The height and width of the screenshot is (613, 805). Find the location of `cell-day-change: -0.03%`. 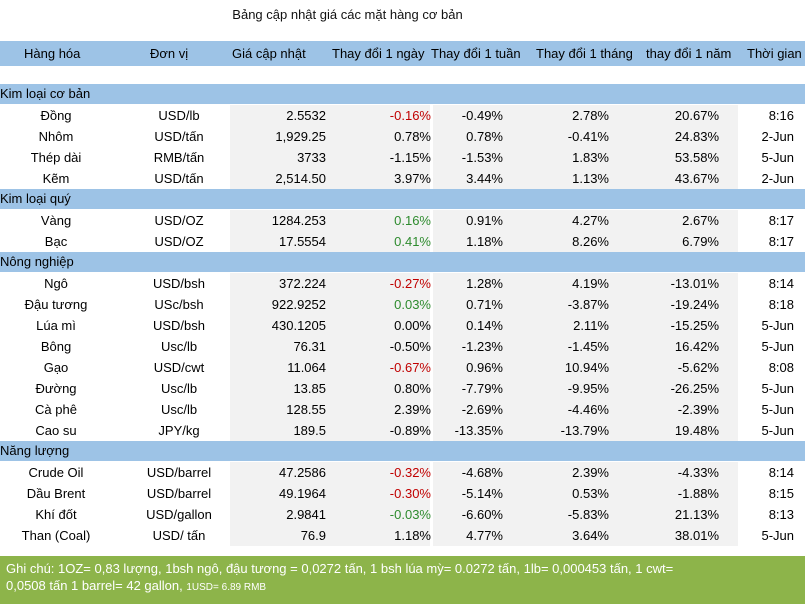

cell-day-change: -0.03% is located at coordinates (410, 514).